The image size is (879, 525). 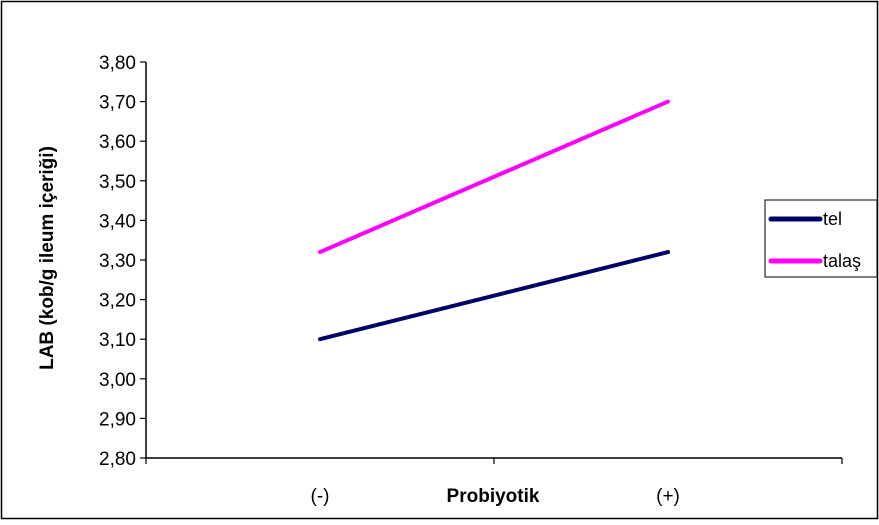 I want to click on y-tick-label: 3,70, so click(x=117, y=103).